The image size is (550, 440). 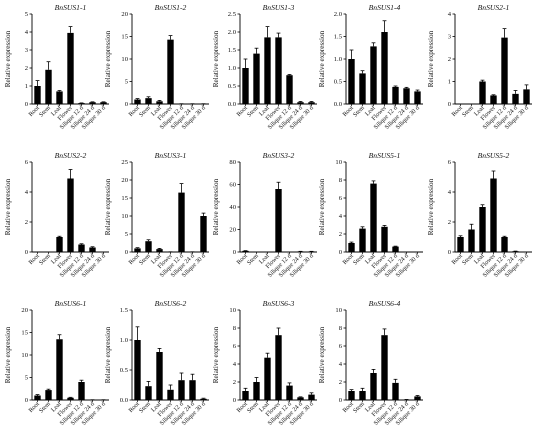 I want to click on chart-title: BnSUS3-2, so click(x=279, y=155).